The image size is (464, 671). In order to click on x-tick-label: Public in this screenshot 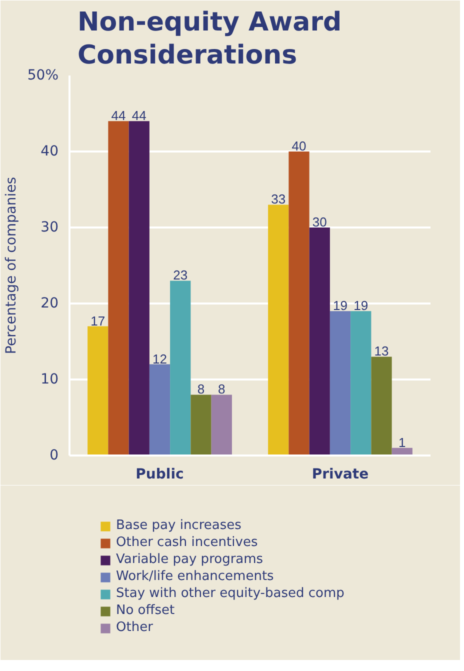, I will do `click(160, 474)`.